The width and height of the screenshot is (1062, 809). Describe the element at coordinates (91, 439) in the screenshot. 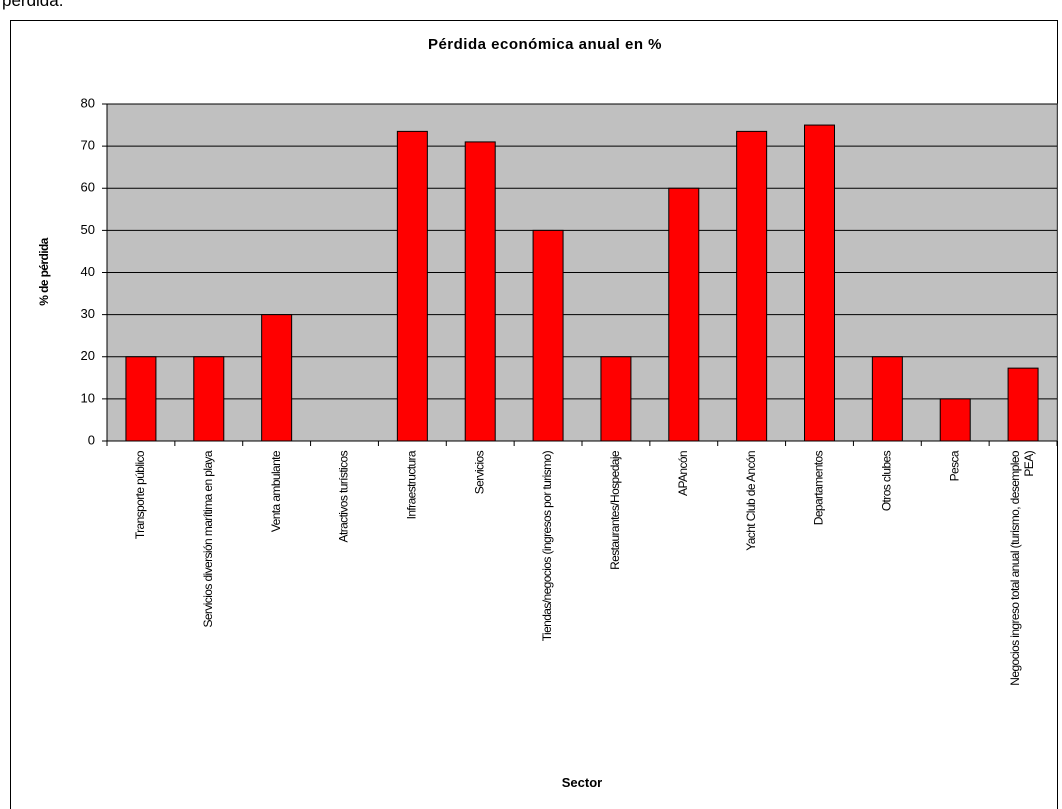

I see `y-tick-label: 0` at that location.